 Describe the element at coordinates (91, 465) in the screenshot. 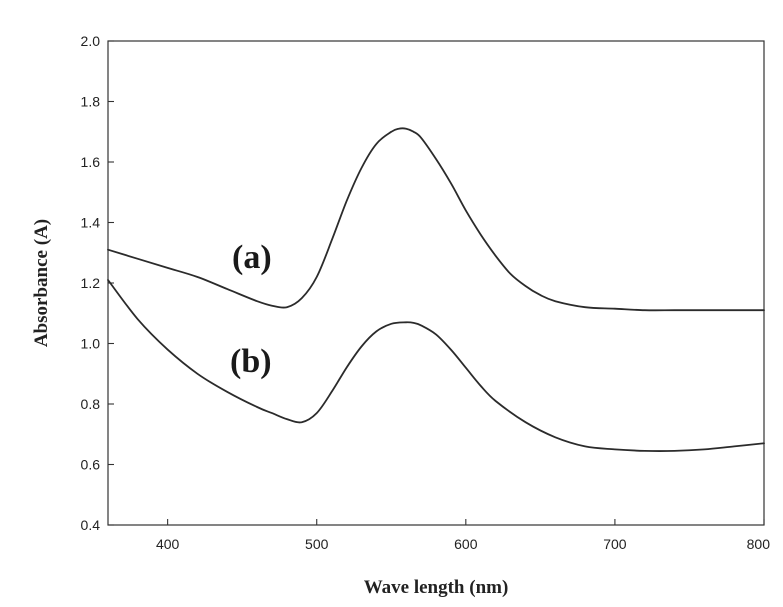

I see `y-tick-label: 0.6` at that location.